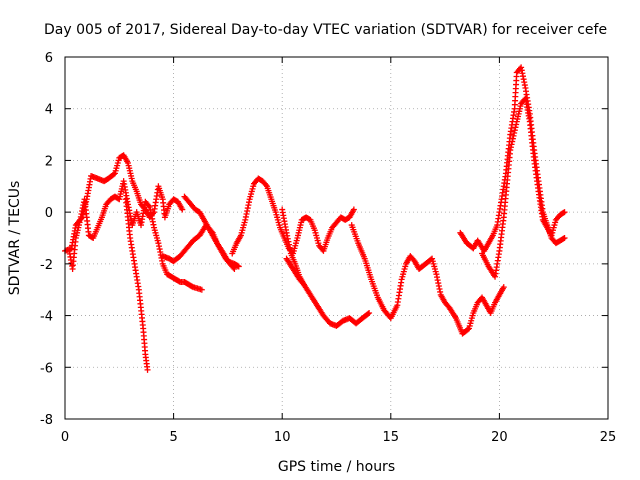  I want to click on x-tick-label: 0, so click(65, 437).